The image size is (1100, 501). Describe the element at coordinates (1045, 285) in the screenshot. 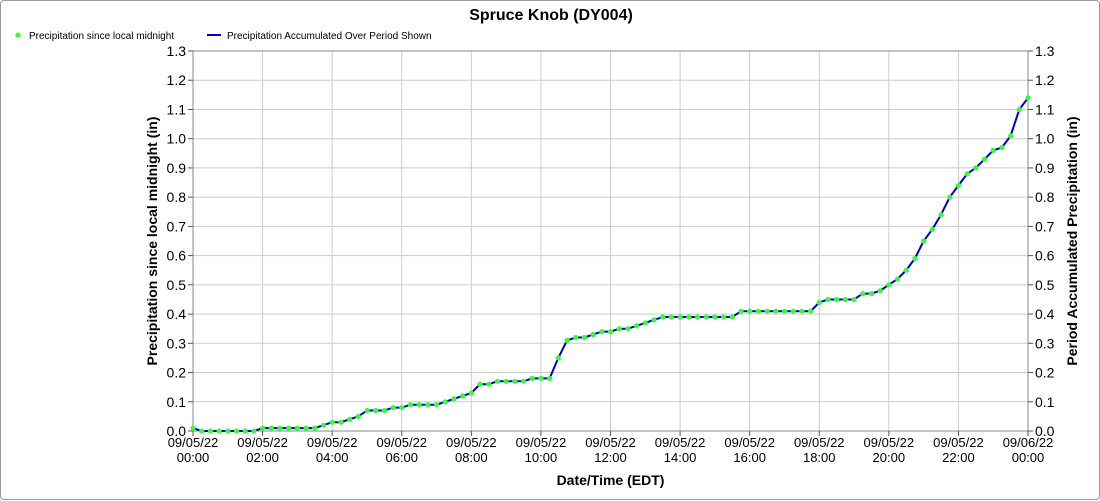

I see `y-tick-label-right: 0.5` at that location.